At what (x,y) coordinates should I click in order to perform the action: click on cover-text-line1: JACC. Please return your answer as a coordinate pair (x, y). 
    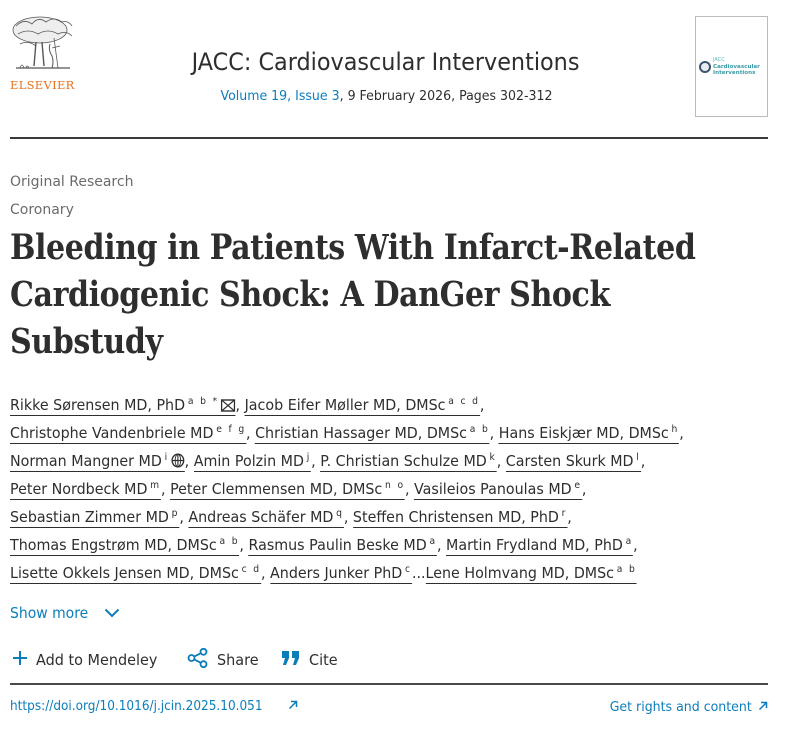
    Looking at the image, I should click on (719, 60).